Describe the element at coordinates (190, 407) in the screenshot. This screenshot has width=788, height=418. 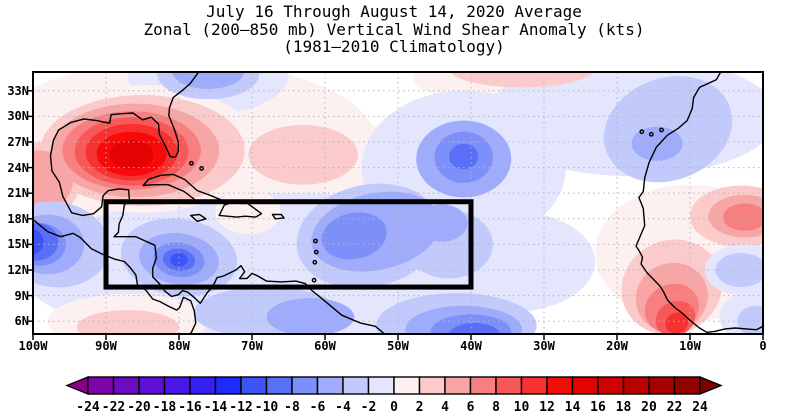
I see `colorbar-label: -16` at that location.